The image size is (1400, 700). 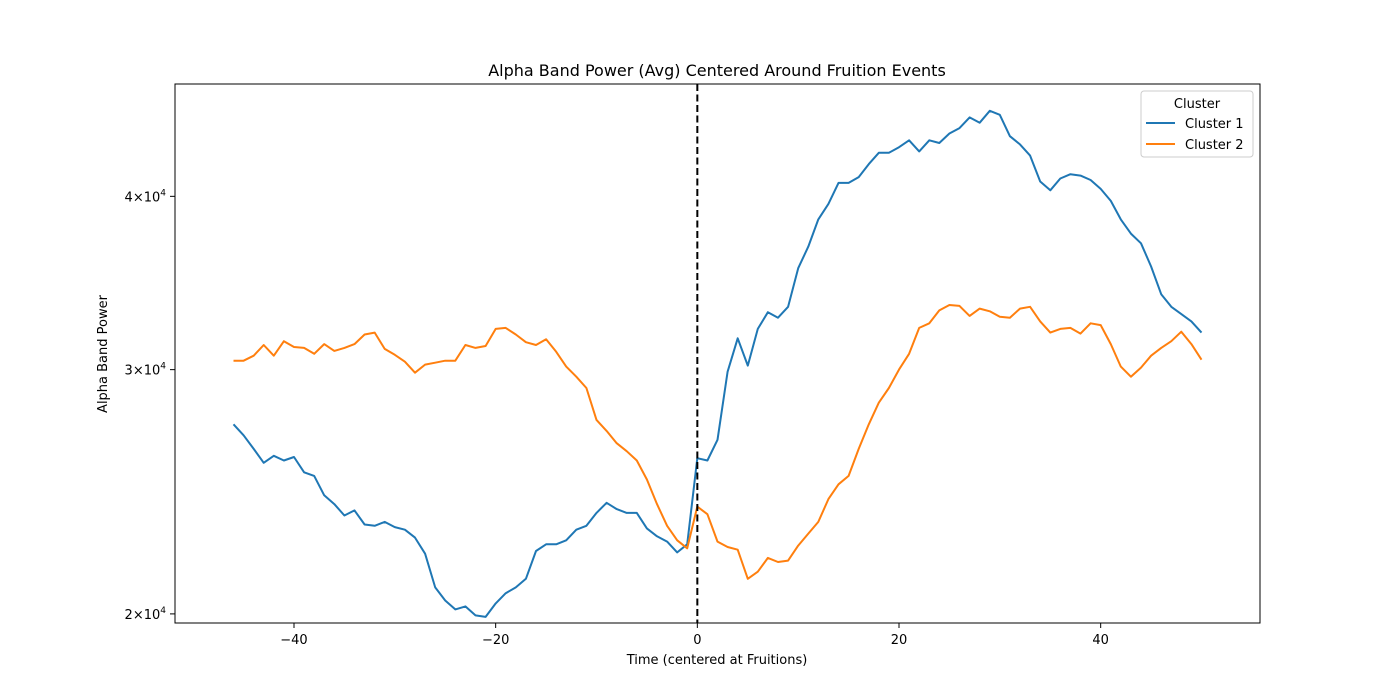 What do you see at coordinates (146, 614) in the screenshot?
I see `y-tick-label: 2×10⁴` at bounding box center [146, 614].